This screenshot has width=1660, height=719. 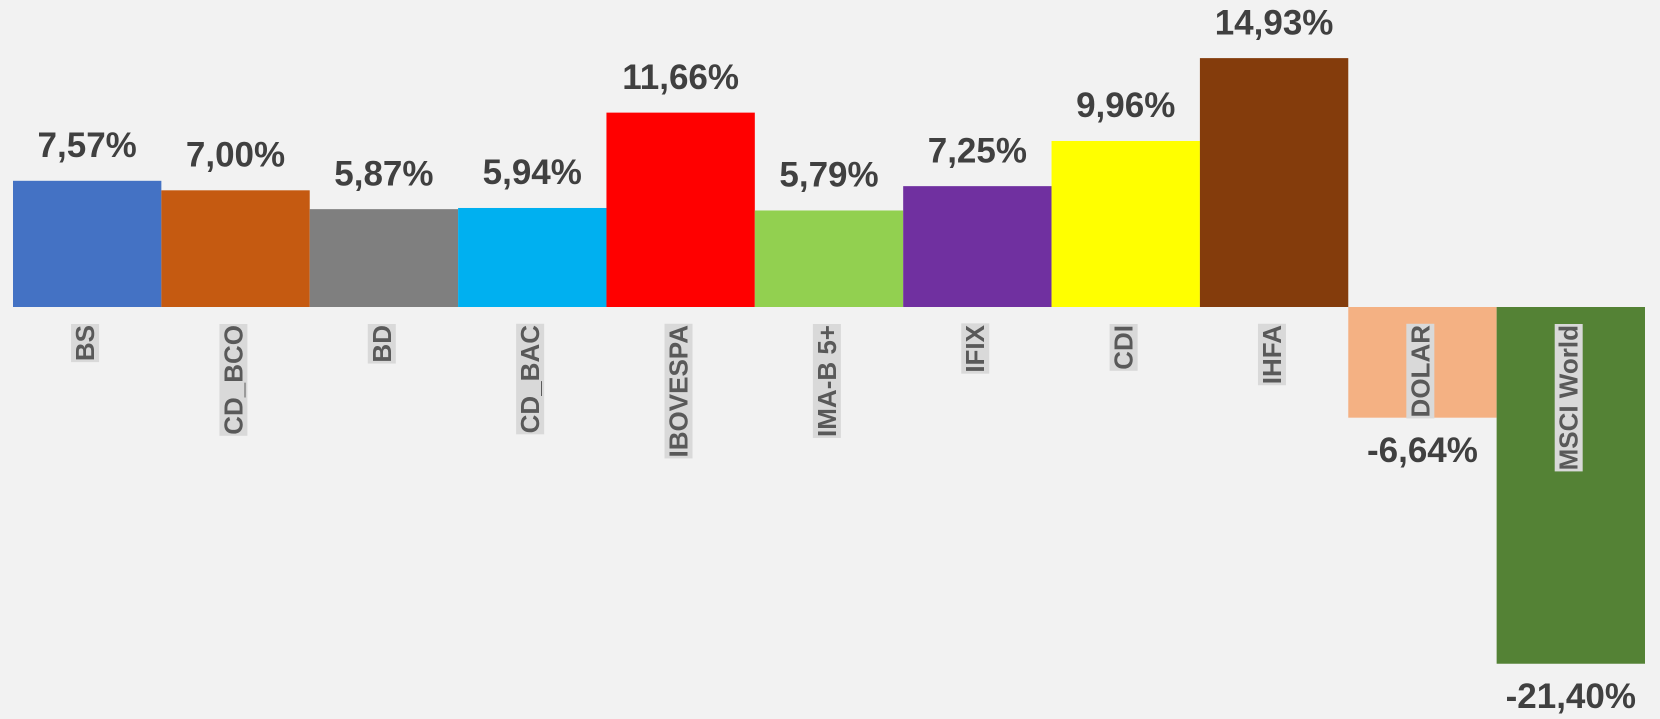 I want to click on category-label: BD, so click(x=382, y=344).